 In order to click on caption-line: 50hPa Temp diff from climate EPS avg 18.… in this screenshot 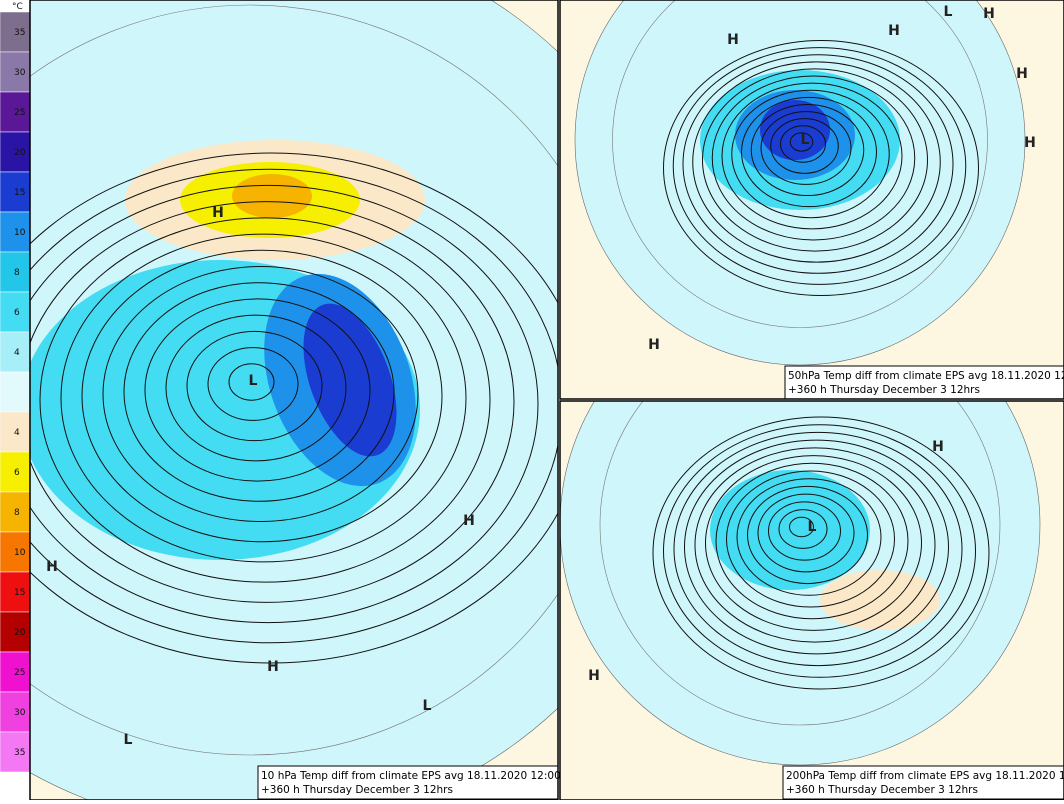, I will do `click(926, 376)`.